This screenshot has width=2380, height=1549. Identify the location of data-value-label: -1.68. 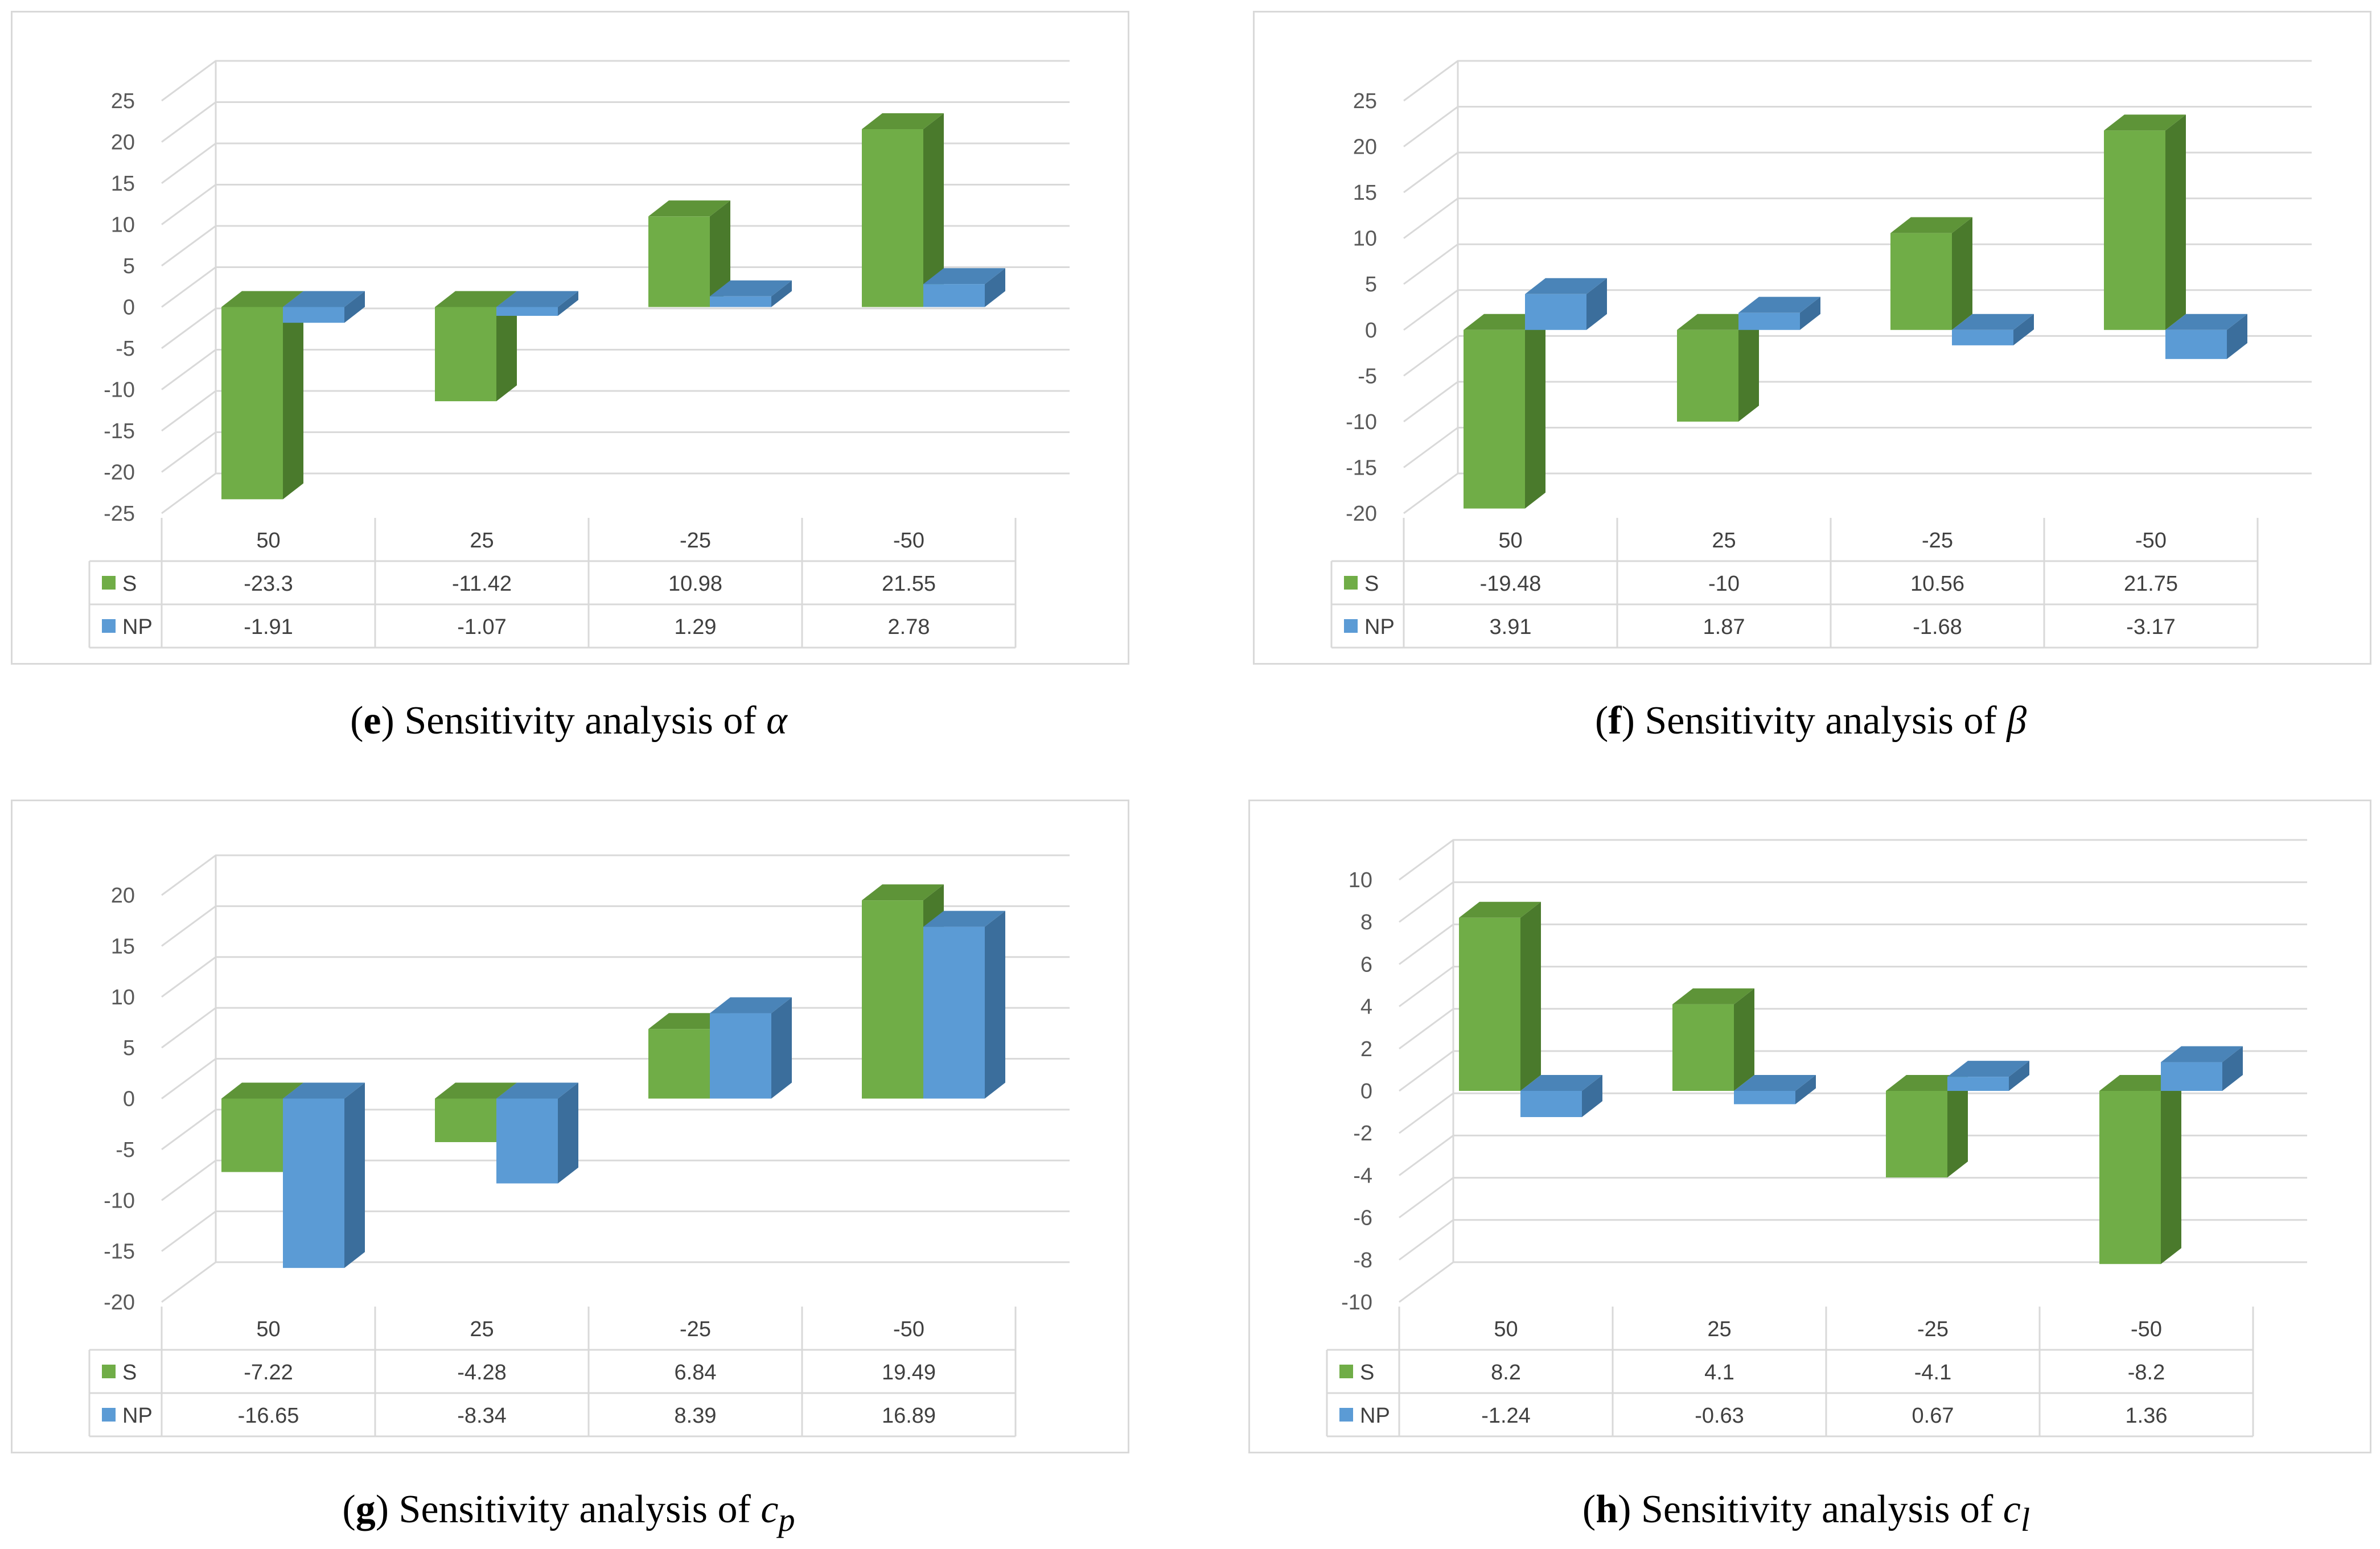
(1937, 627).